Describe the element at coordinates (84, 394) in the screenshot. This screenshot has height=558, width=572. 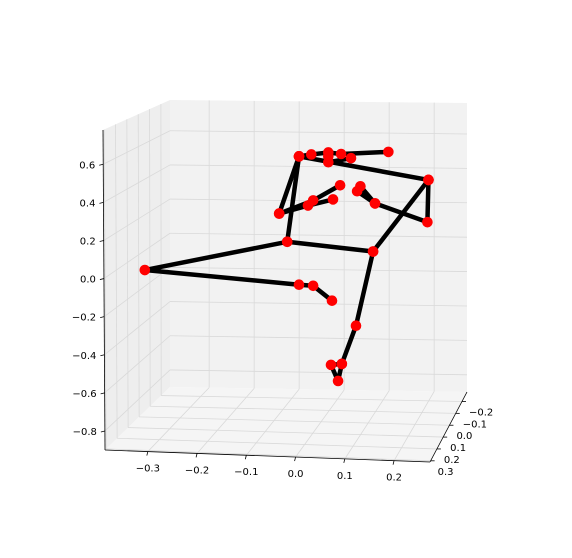
I see `z-tick-label: −0.6` at that location.